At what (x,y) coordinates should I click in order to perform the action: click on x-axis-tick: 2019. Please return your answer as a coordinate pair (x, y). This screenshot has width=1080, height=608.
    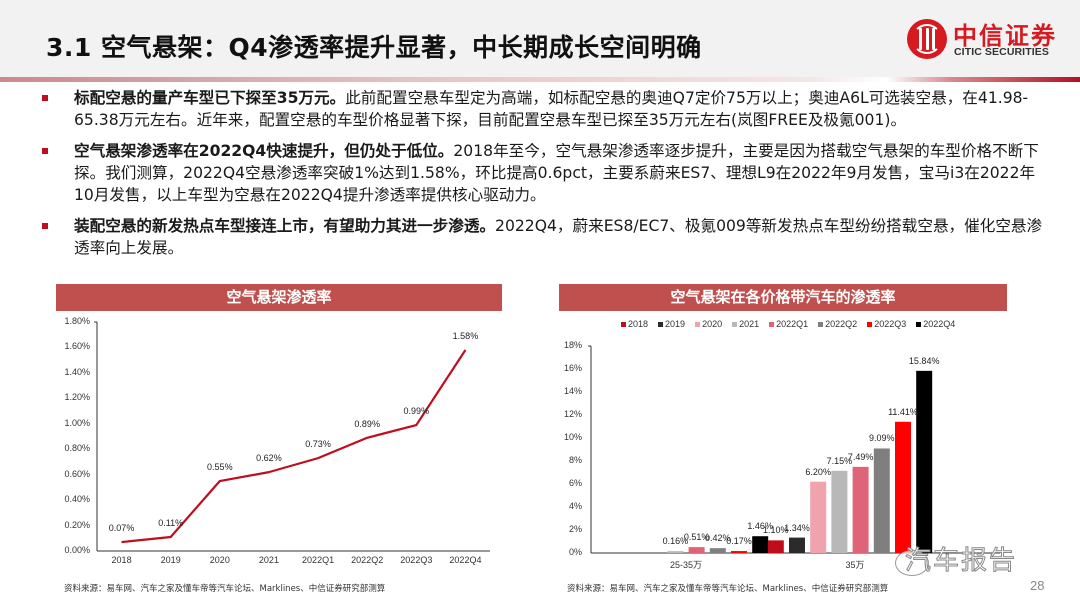
    Looking at the image, I should click on (170, 560).